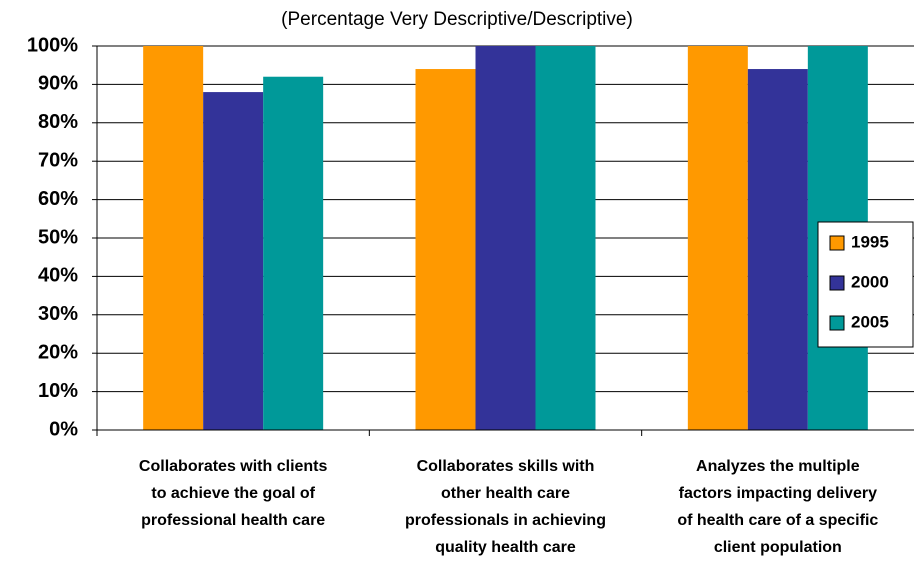  I want to click on x-tick-label: Collaborates with clients, so click(233, 466).